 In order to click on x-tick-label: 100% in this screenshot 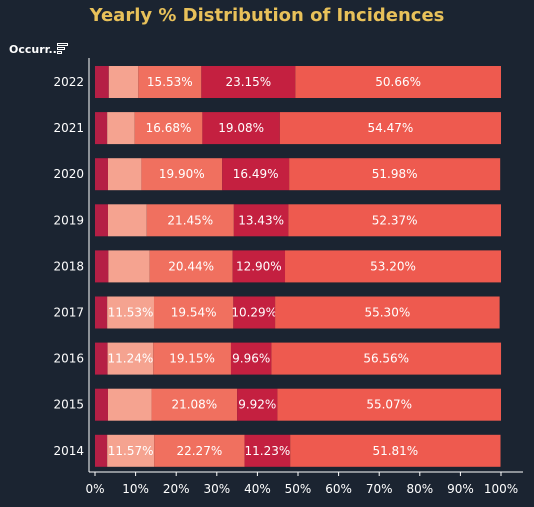, I will do `click(501, 489)`.